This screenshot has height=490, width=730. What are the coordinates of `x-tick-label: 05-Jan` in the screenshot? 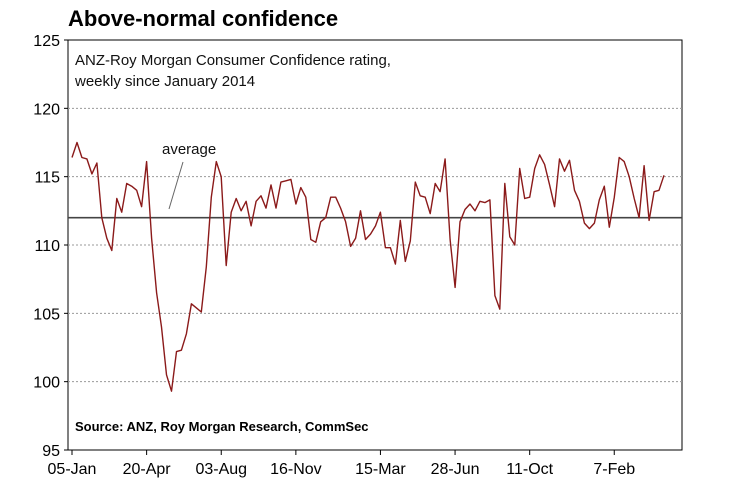 It's located at (72, 469).